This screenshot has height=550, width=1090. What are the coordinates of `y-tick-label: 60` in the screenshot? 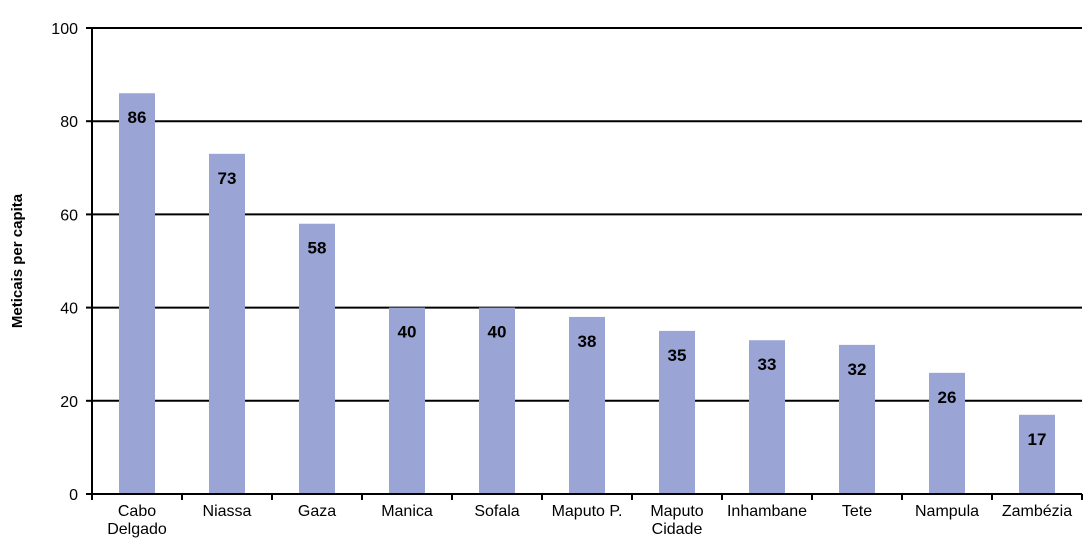 It's located at (69, 215).